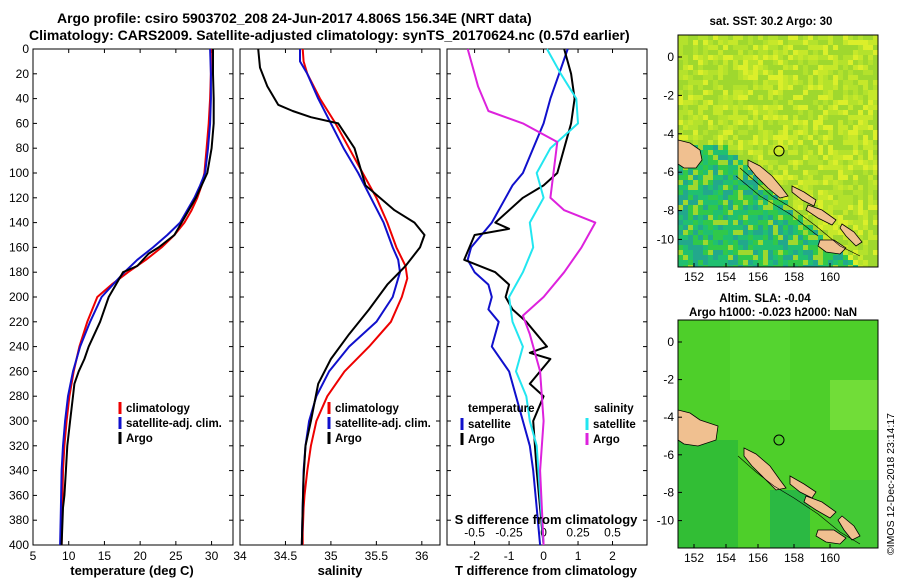 The width and height of the screenshot is (900, 580). What do you see at coordinates (137, 297) in the screenshot?
I see `series-line-argo` at bounding box center [137, 297].